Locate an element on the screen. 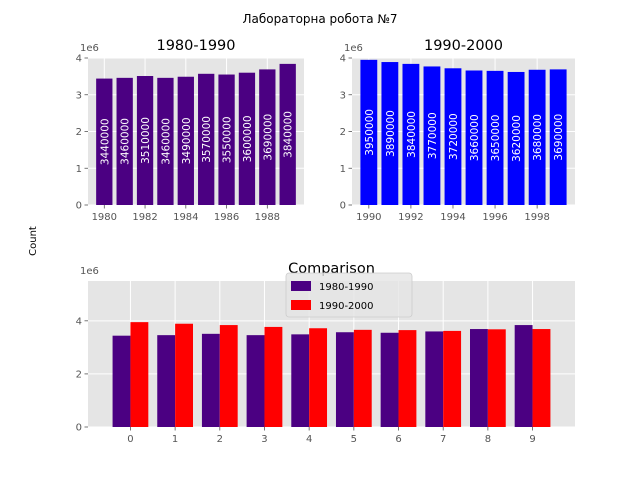 The image size is (640, 480). legend: 1980-1990 1990-2000 is located at coordinates (349, 295).